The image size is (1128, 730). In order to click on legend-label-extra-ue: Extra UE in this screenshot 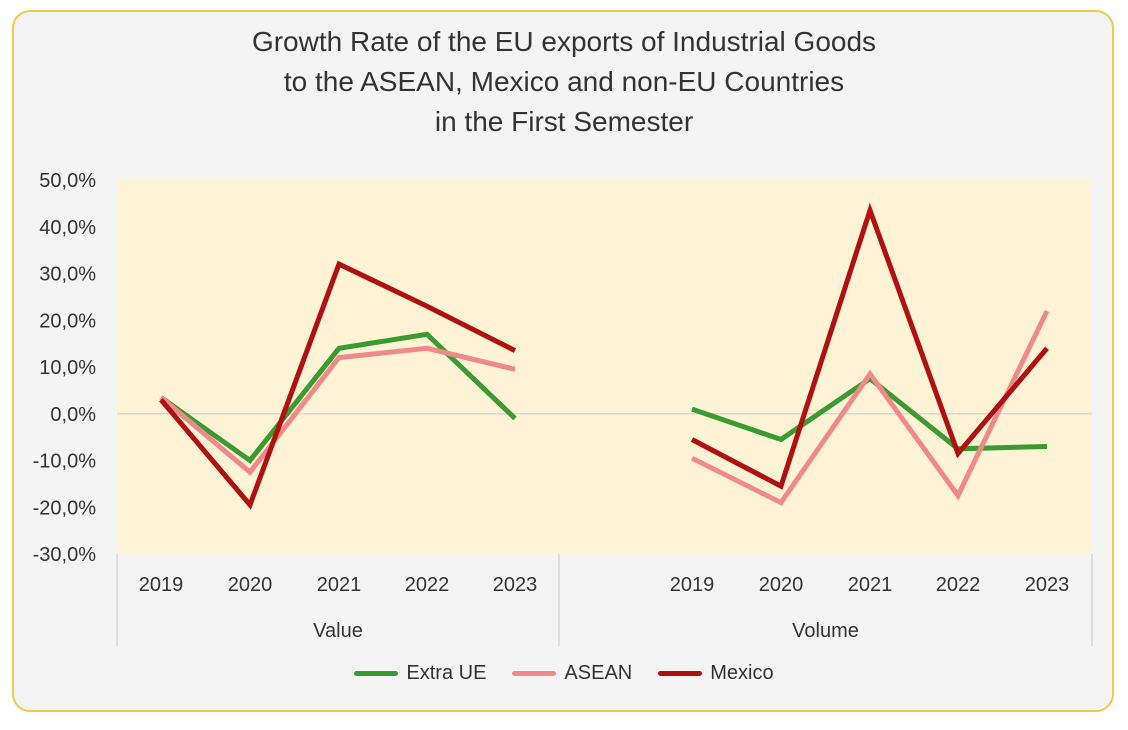, I will do `click(446, 673)`.